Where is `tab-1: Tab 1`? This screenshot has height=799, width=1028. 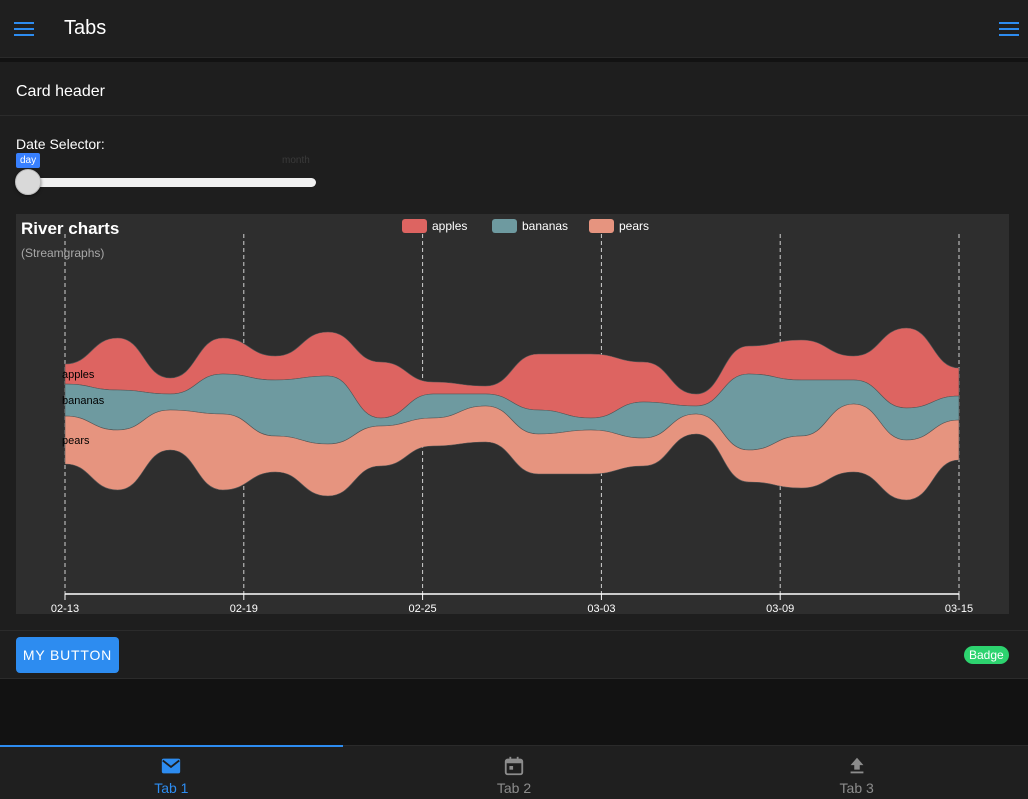 tab-1: Tab 1 is located at coordinates (171, 772).